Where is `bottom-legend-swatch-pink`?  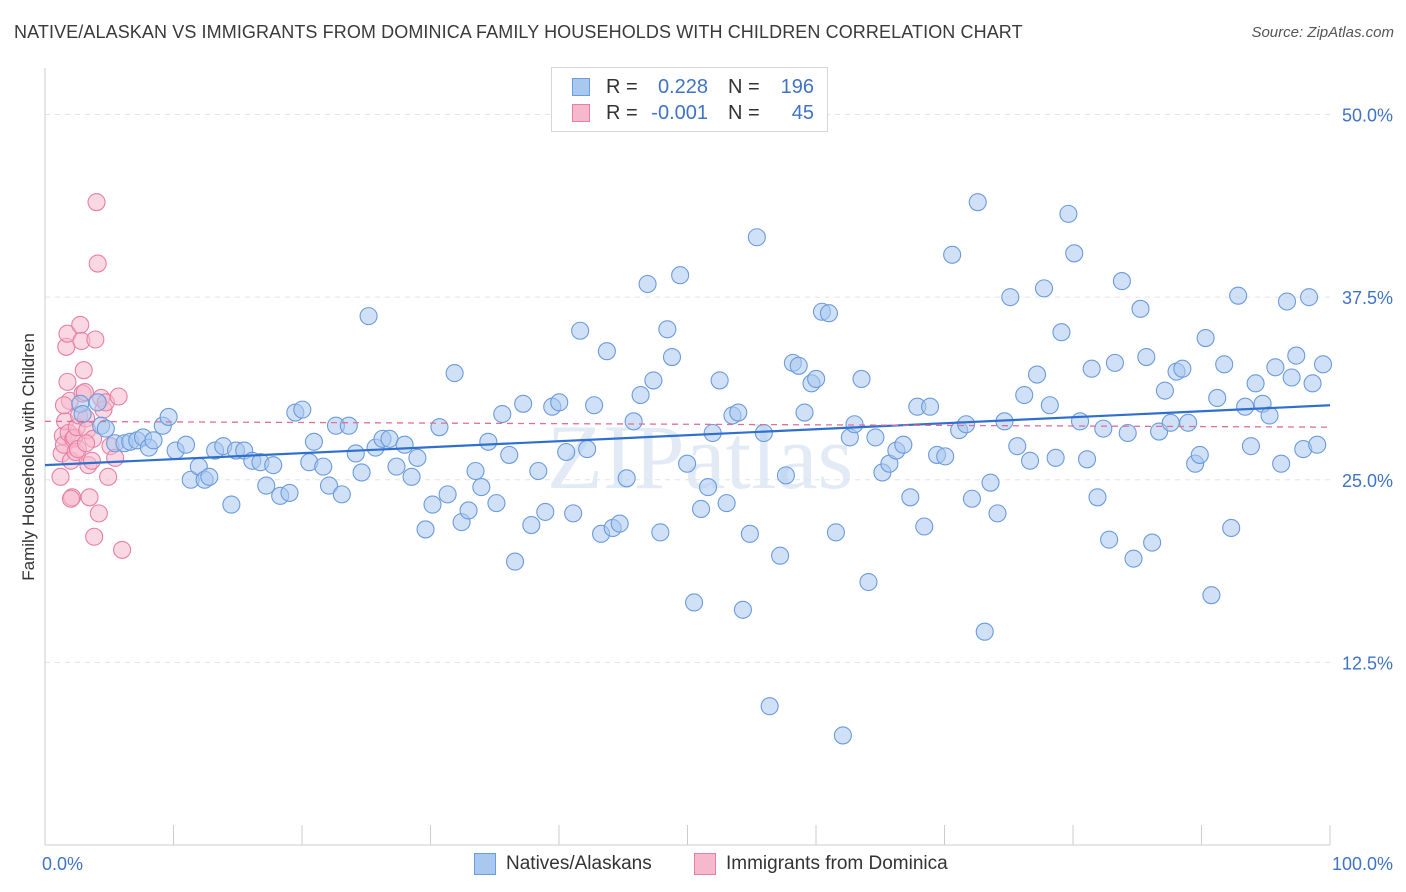 bottom-legend-swatch-pink is located at coordinates (705, 864).